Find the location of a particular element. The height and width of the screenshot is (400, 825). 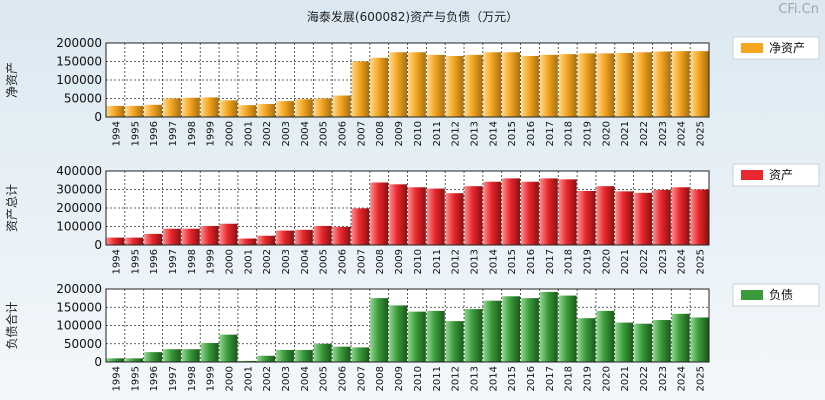

y-tick-label: 150000 is located at coordinates (79, 307).